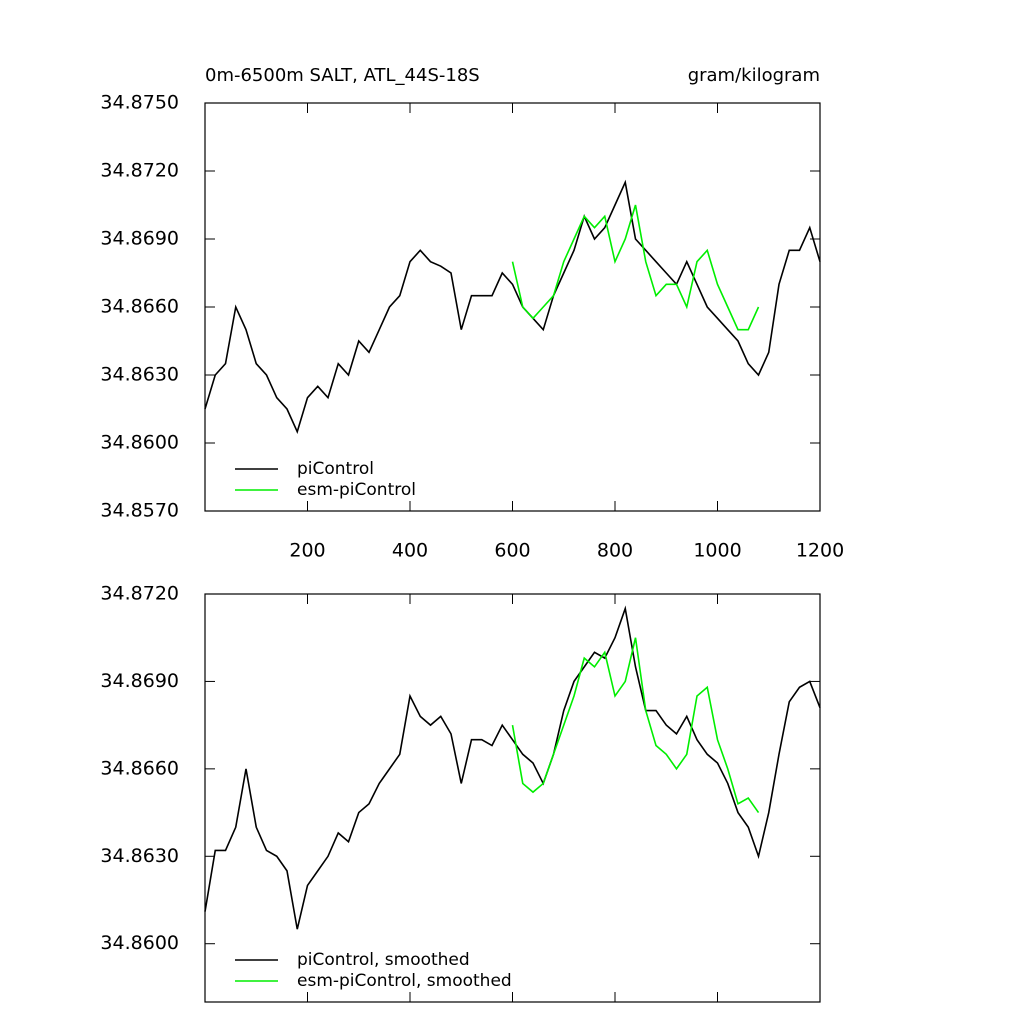 The width and height of the screenshot is (1024, 1024). I want to click on x-tick-label: 1200, so click(820, 551).